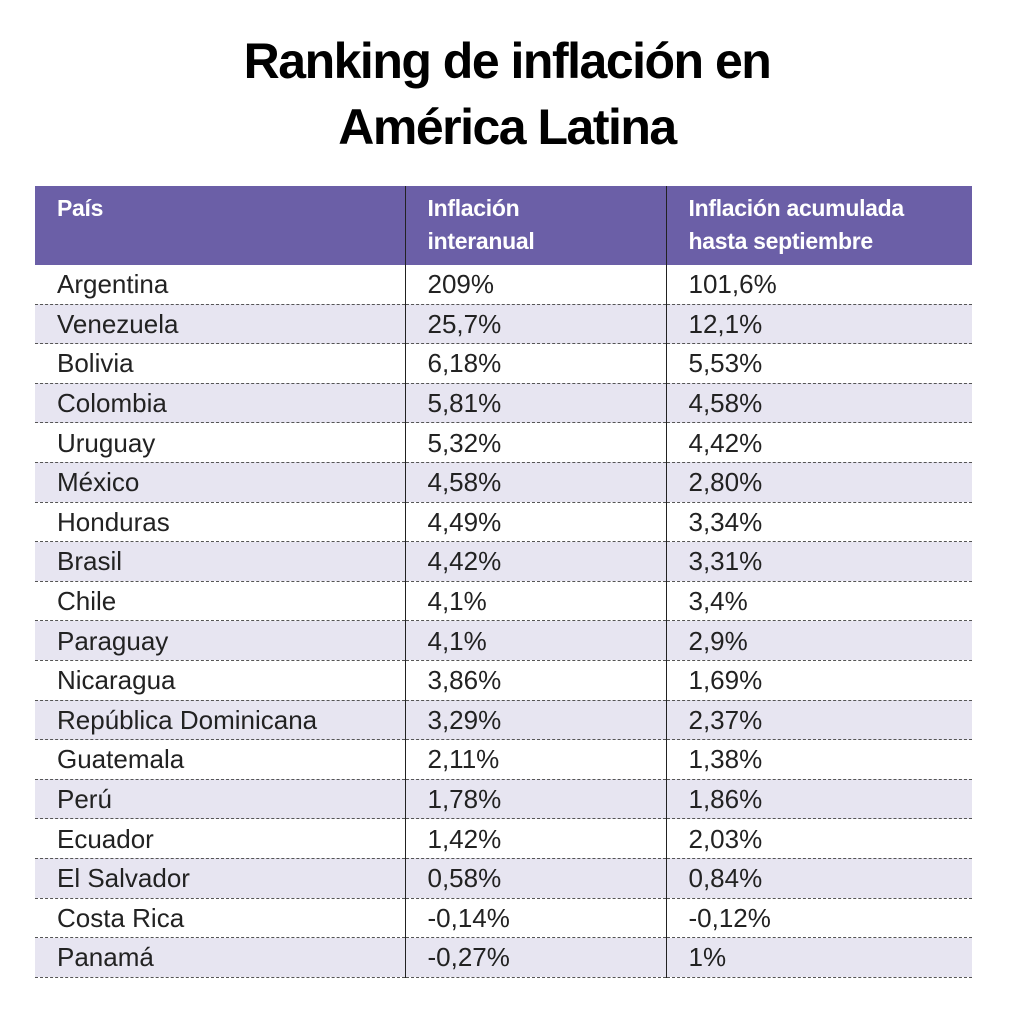  I want to click on table-row: Brasil 4,42% 3,31%, so click(503, 561).